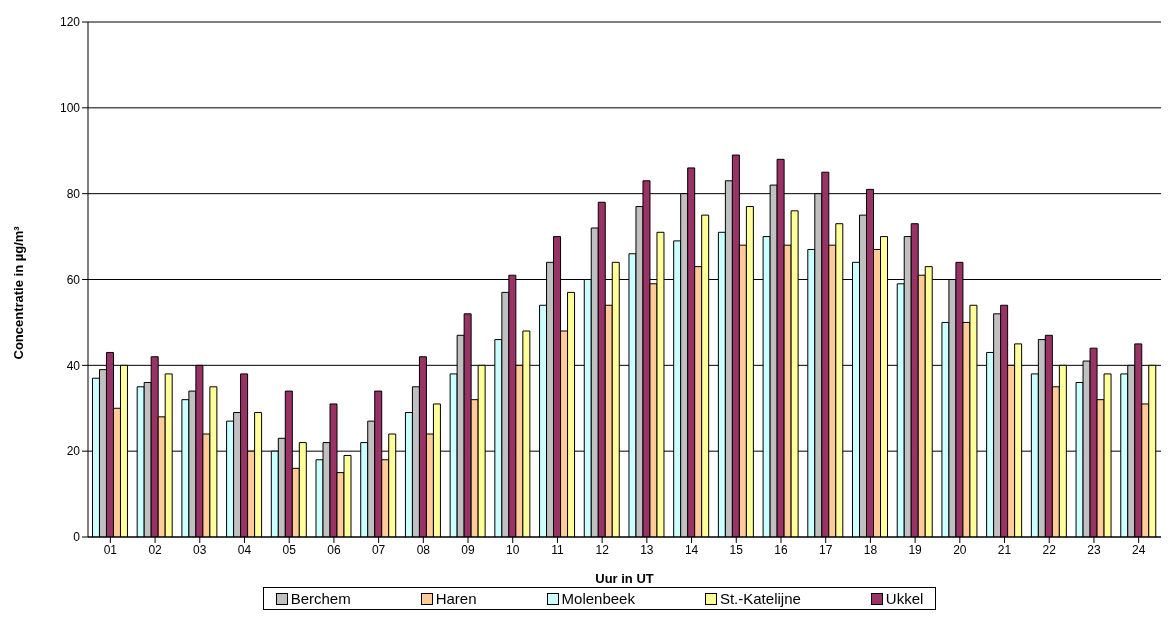  What do you see at coordinates (73, 279) in the screenshot?
I see `y-tick-label: 60` at bounding box center [73, 279].